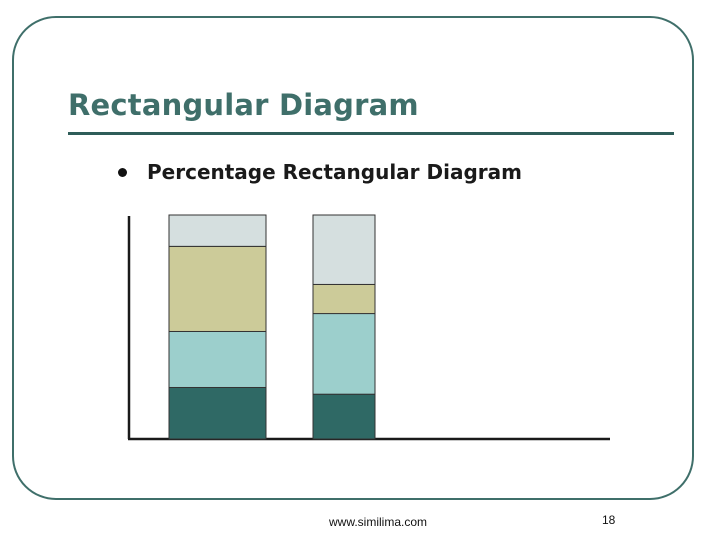 This screenshot has height=546, width=728. I want to click on bullet-text: Percentage Rectangular Diagram, so click(334, 172).